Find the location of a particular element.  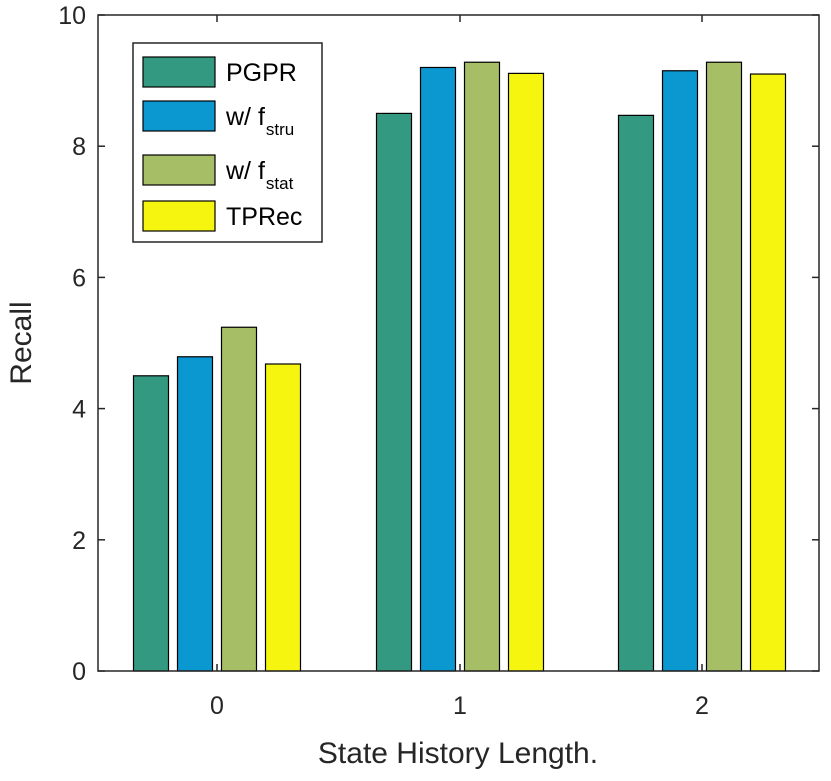

x-tick-label: 1 is located at coordinates (460, 706).